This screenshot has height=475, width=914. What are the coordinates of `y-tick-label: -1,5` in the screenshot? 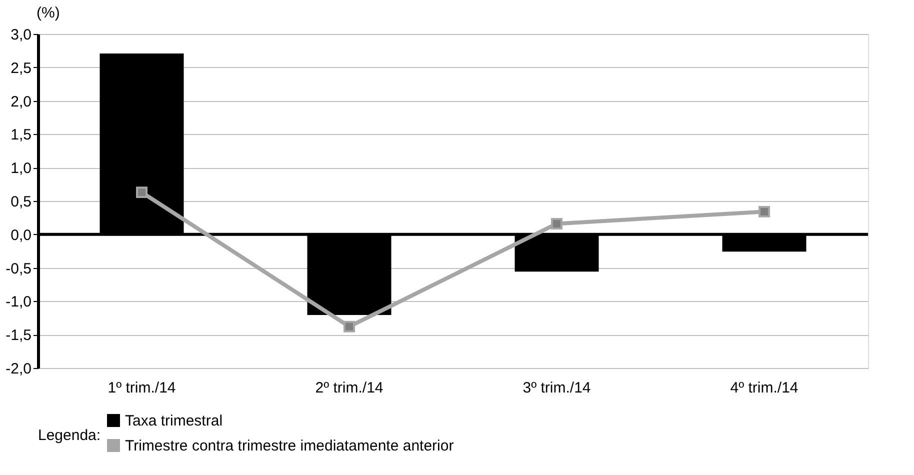 It's located at (19, 335).